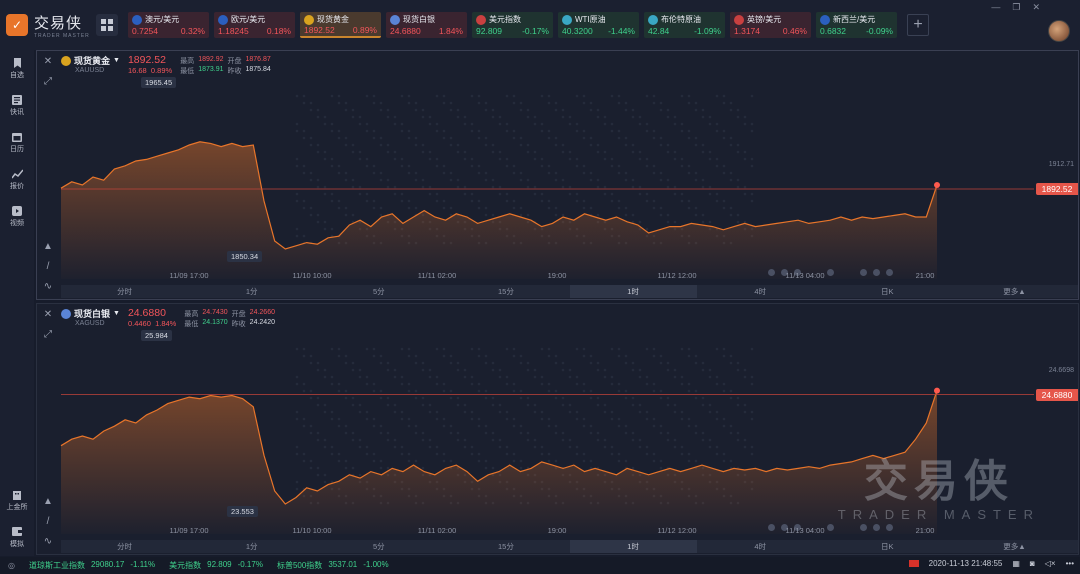 This screenshot has width=1080, height=574. Describe the element at coordinates (1050, 563) in the screenshot. I see `mute-icon: ◁×` at that location.